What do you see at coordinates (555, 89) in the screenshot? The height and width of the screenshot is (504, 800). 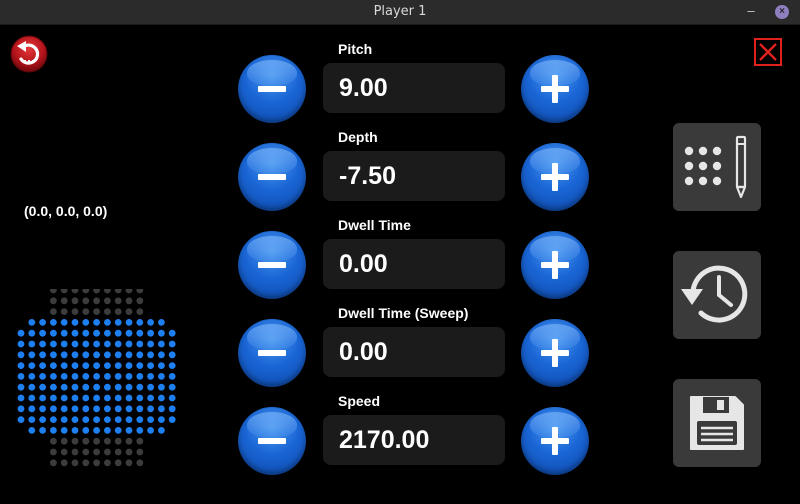 I see `pitch-increment-button` at bounding box center [555, 89].